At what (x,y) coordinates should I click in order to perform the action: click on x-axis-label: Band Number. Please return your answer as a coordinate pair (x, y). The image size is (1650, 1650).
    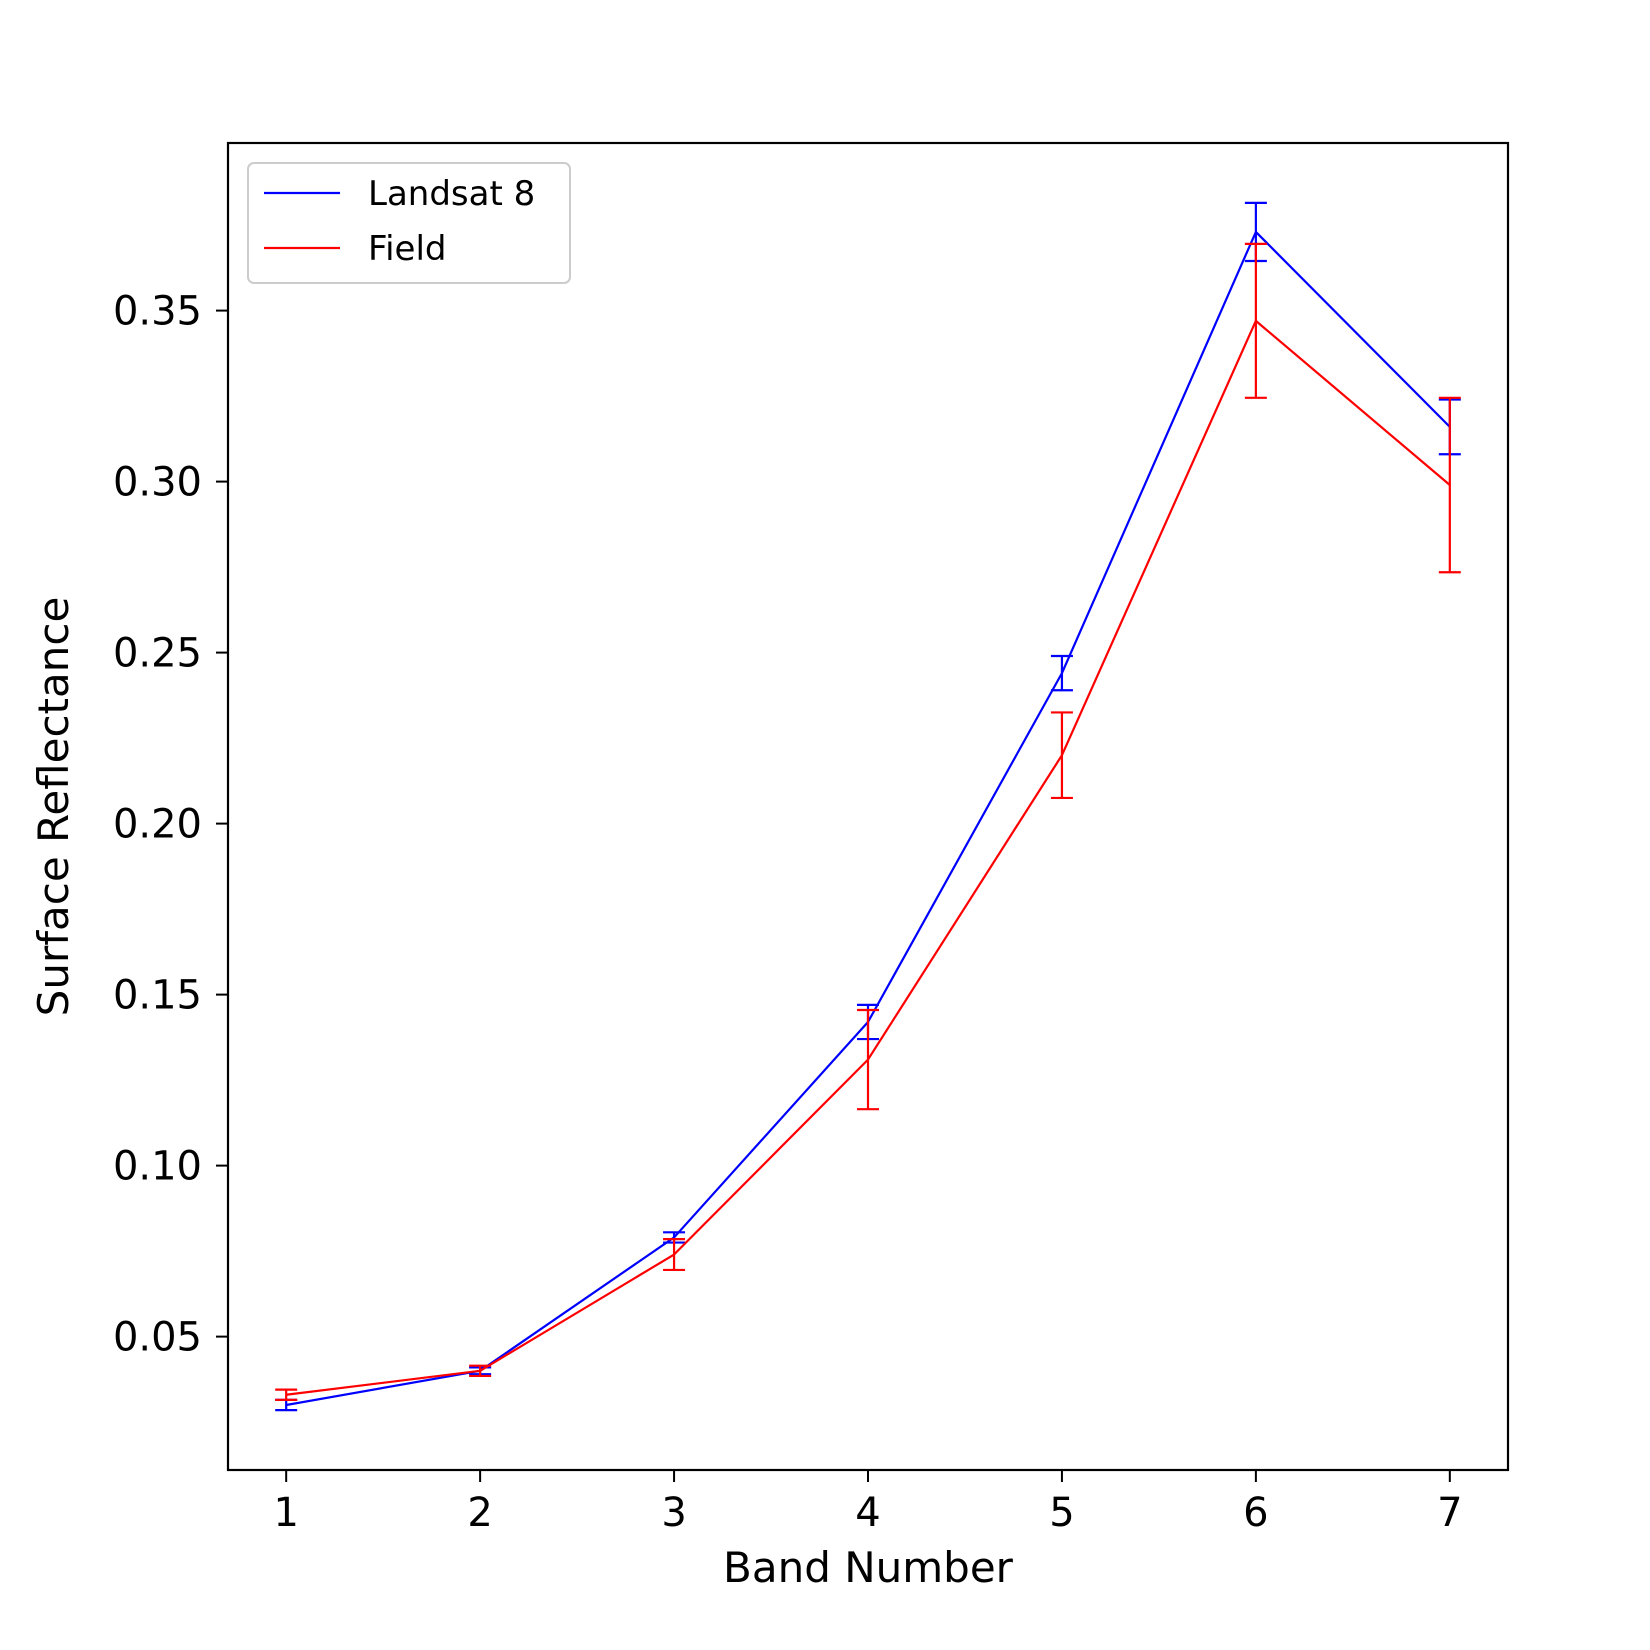
    Looking at the image, I should click on (868, 1567).